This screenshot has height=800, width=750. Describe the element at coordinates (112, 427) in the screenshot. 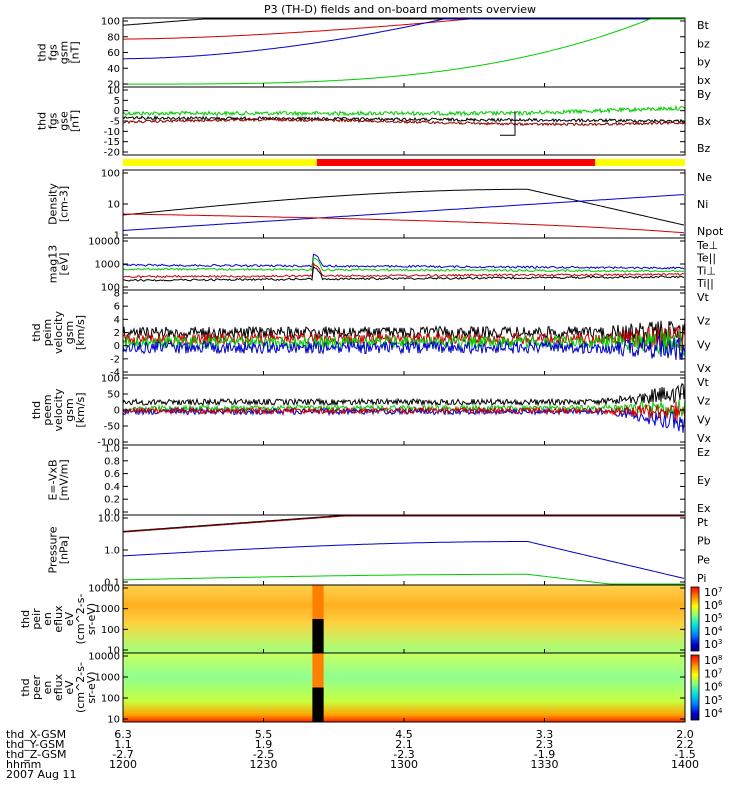

I see `ytick-p6-3: -50` at that location.